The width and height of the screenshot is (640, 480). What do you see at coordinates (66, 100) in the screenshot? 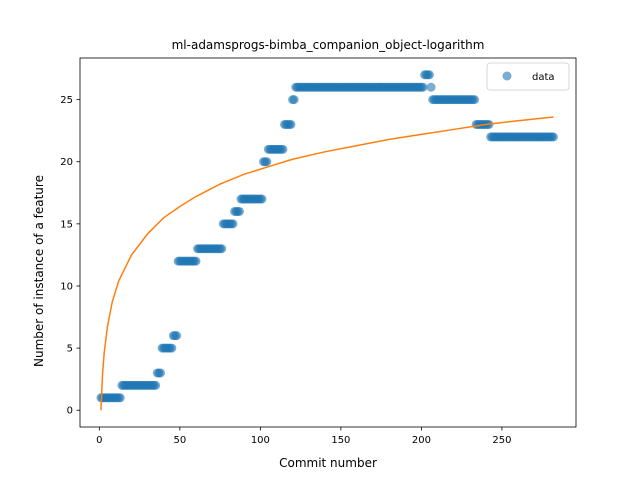
I see `y-tick-label: 25` at bounding box center [66, 100].